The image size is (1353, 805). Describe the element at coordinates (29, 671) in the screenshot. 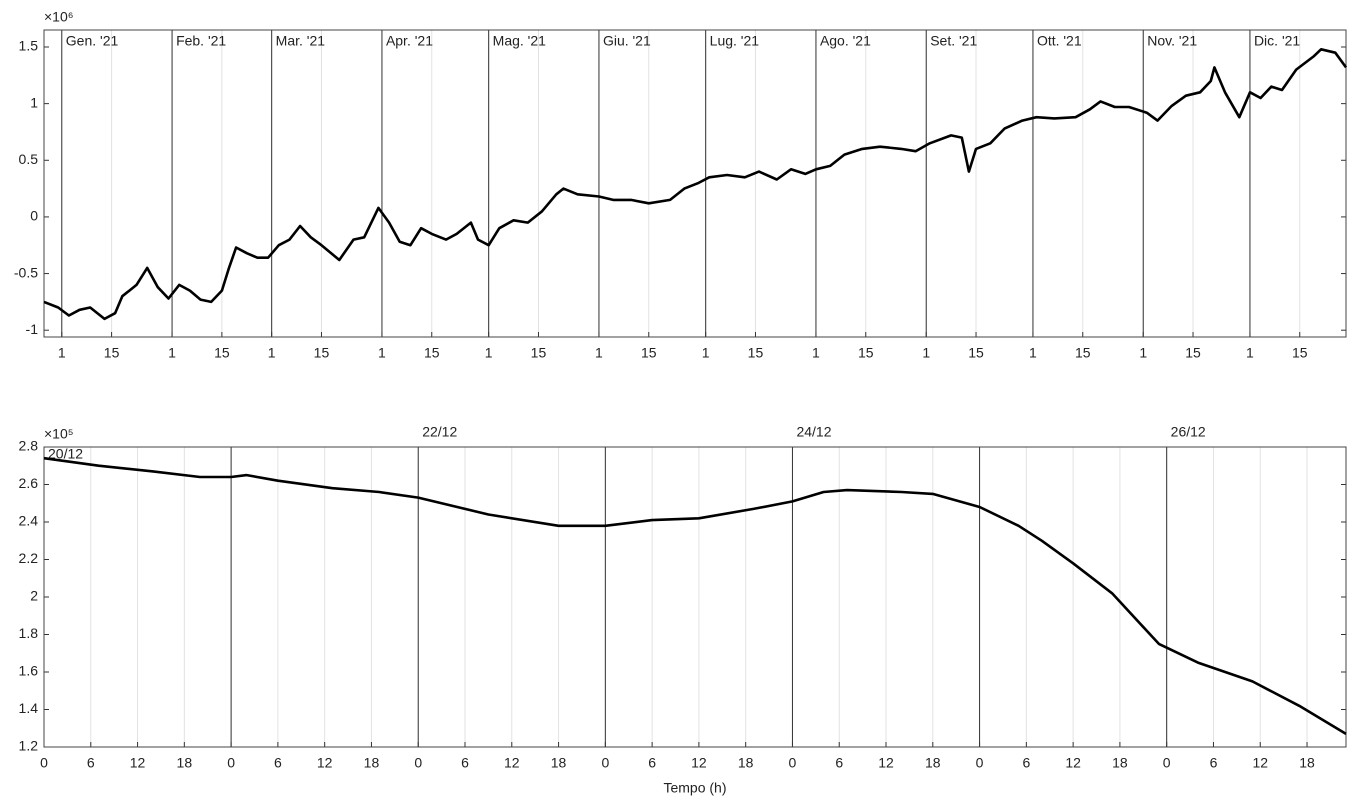

I see `y-tick-label: 1.6` at that location.